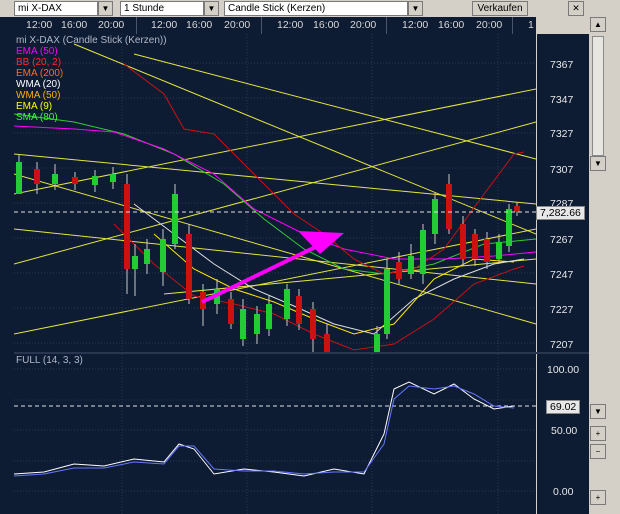  Describe the element at coordinates (34, 106) in the screenshot. I see `legend-item: EMA (9)` at that location.